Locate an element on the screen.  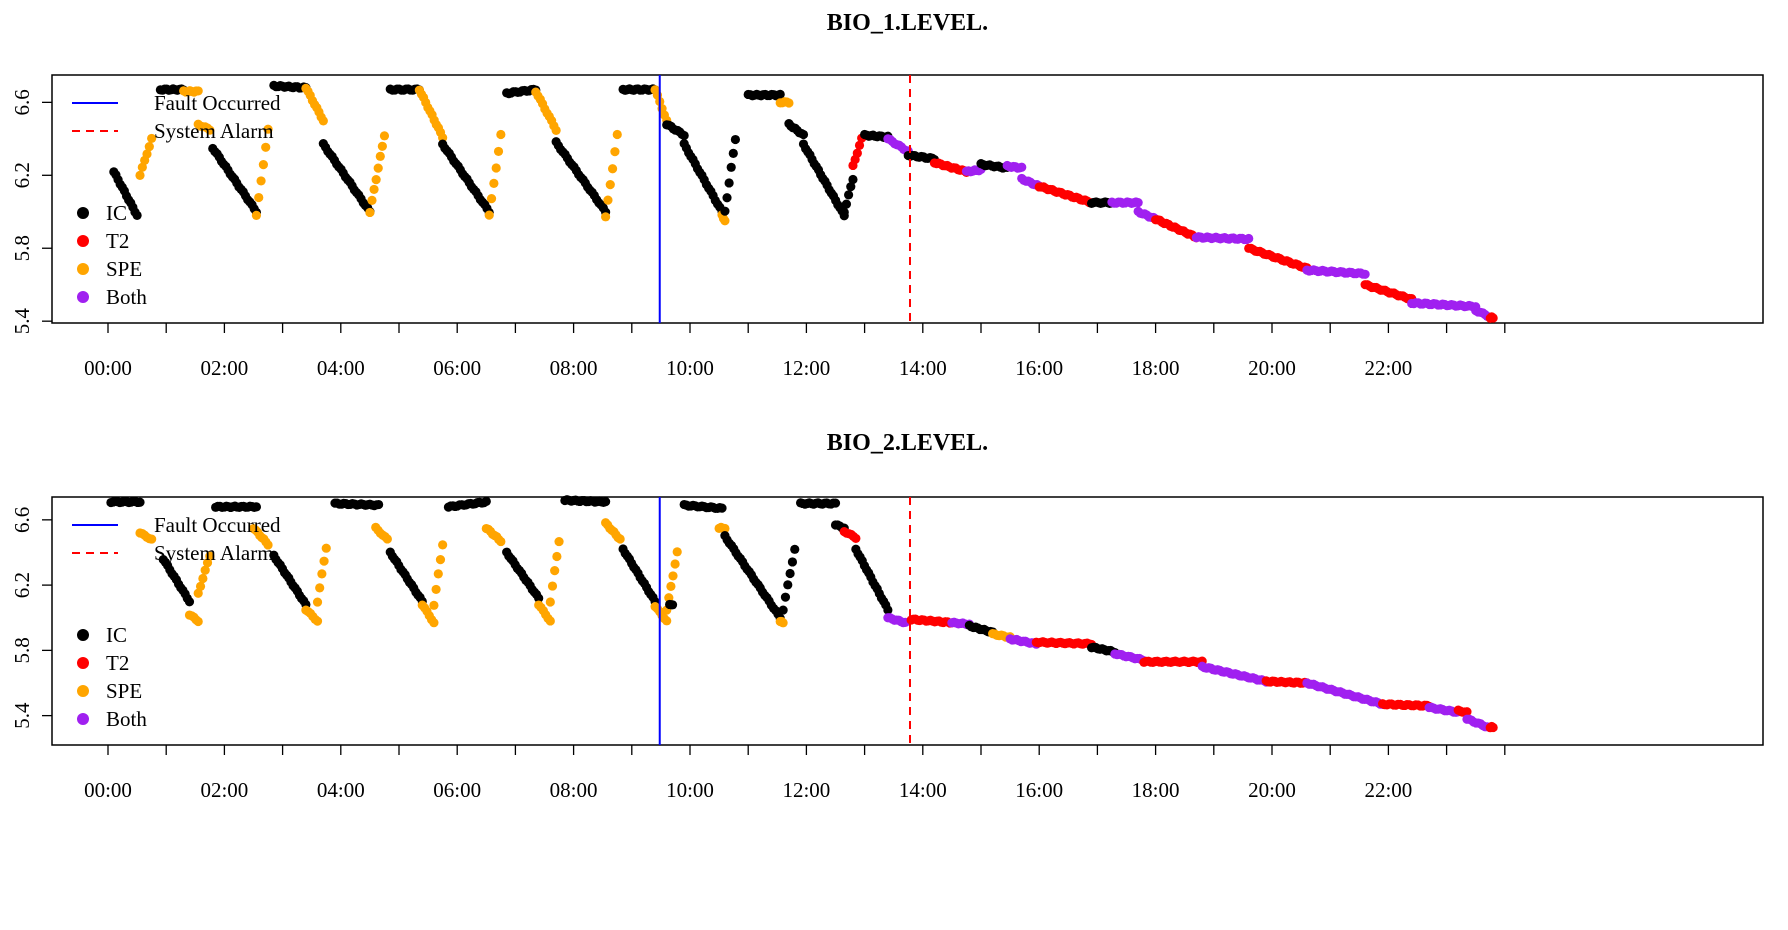
legend-label-spe: SPE is located at coordinates (124, 269).